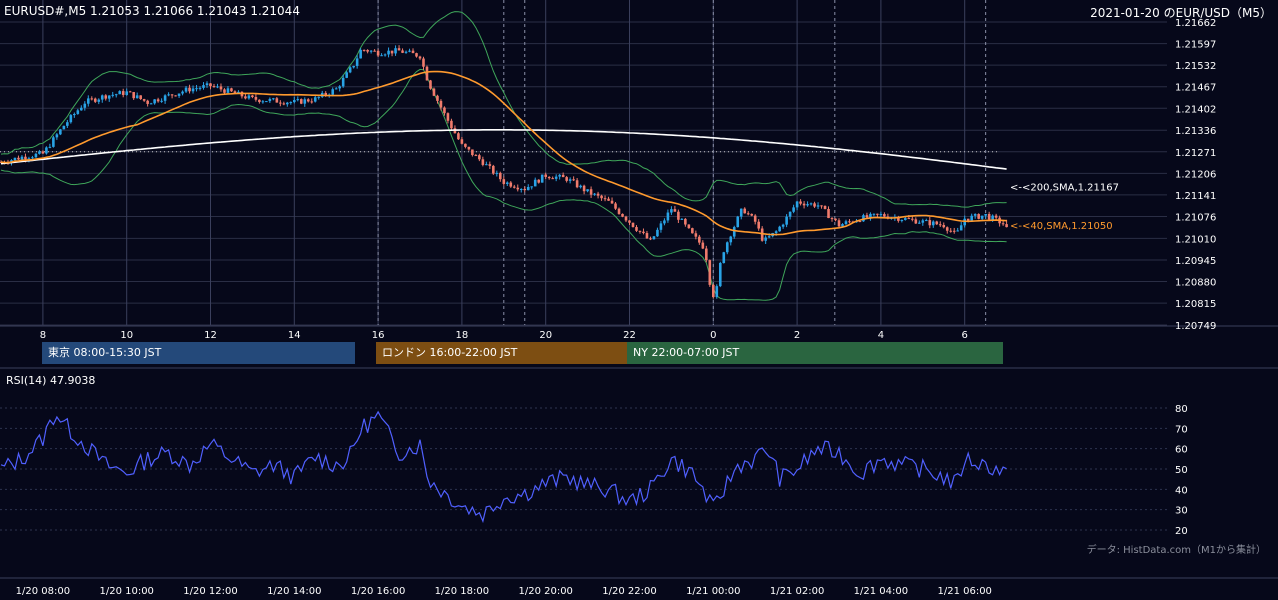 The image size is (1278, 600). I want to click on hour-axis-tick-label: 22, so click(629, 335).